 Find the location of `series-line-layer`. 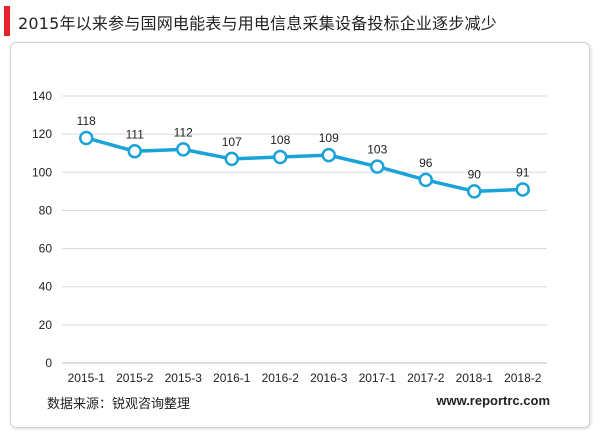

series-line-layer is located at coordinates (304, 165).